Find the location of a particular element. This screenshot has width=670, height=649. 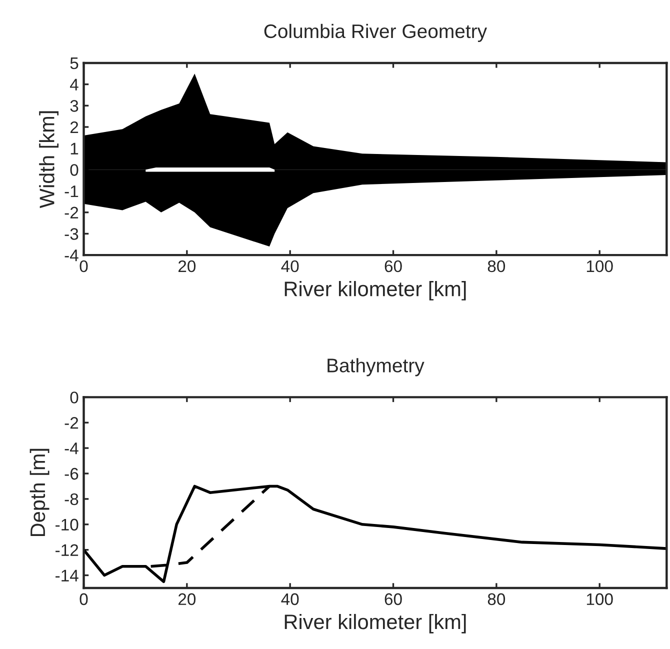

y-tick-label: -12 is located at coordinates (67, 550).